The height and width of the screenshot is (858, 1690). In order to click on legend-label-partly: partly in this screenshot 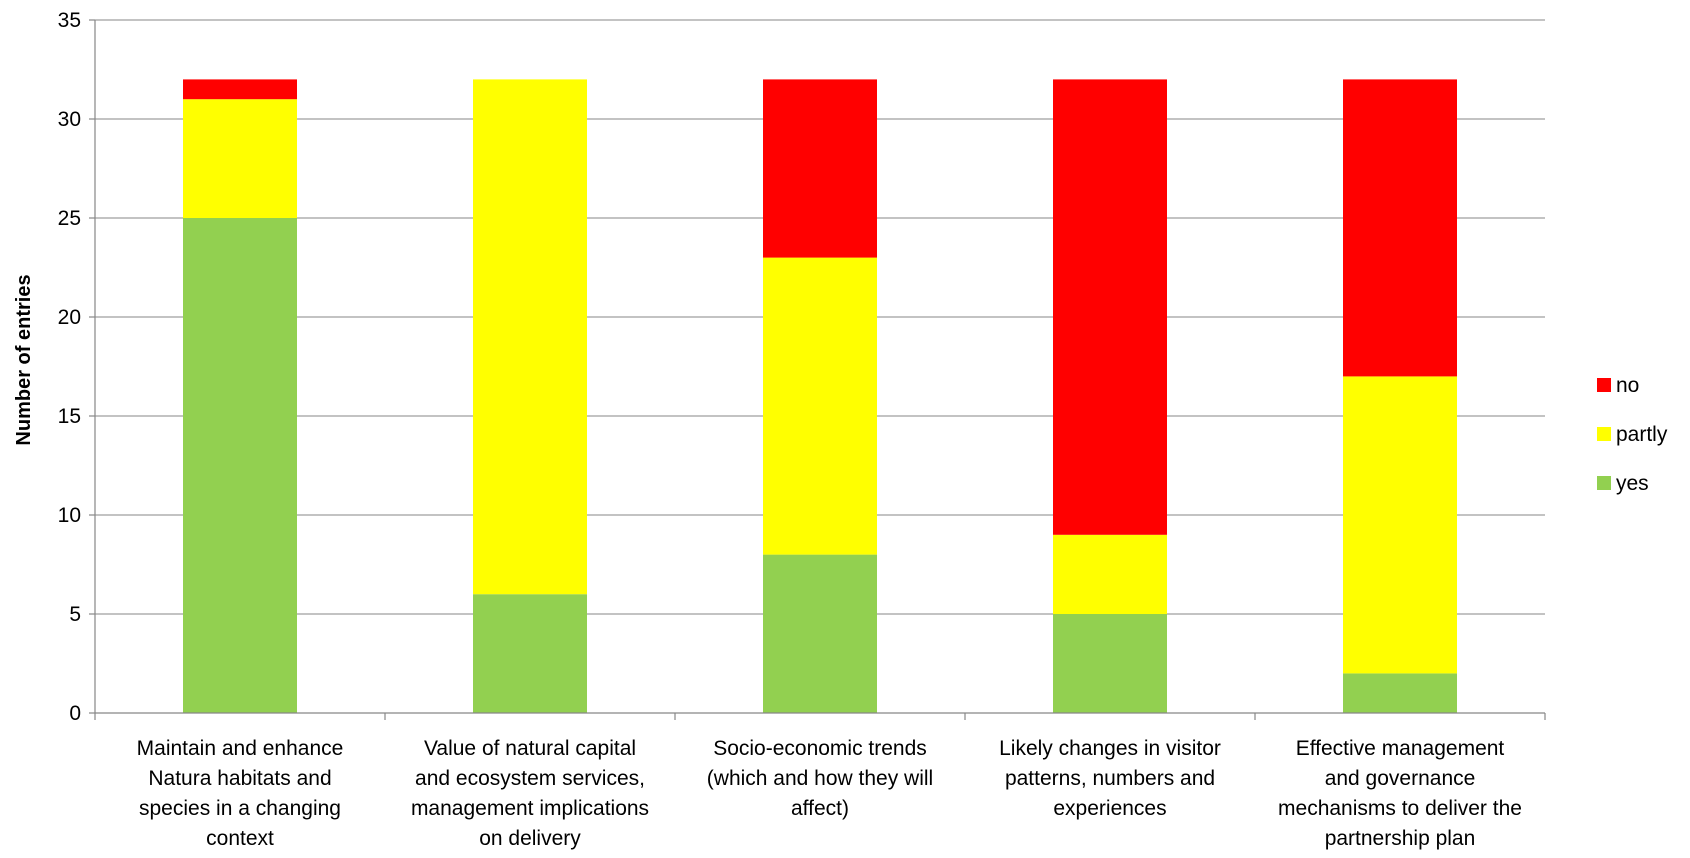, I will do `click(1642, 434)`.